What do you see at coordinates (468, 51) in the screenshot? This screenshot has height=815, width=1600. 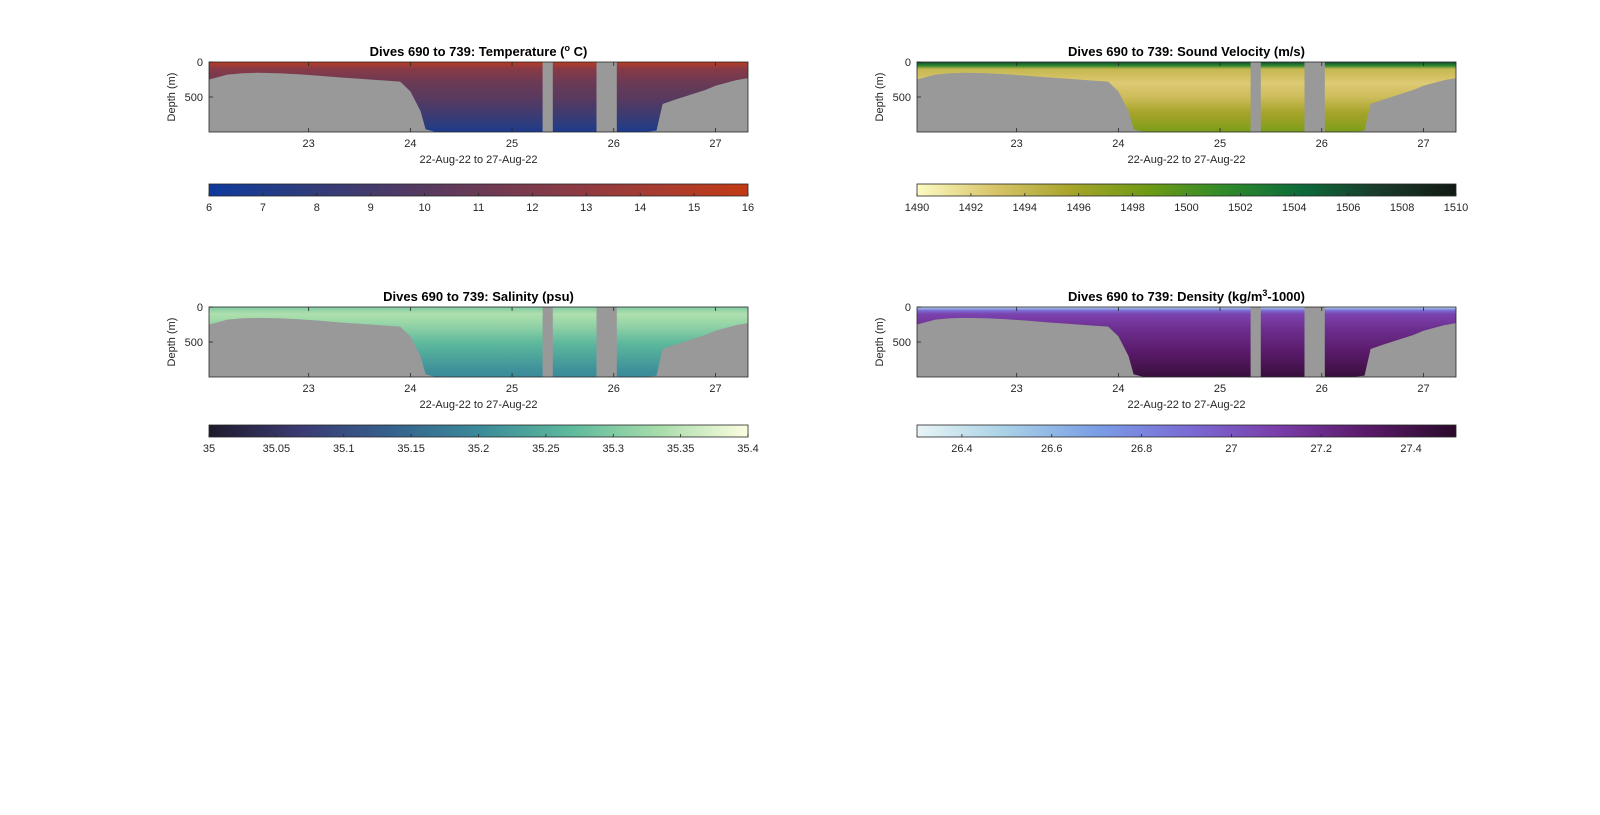 I see `title-text: Dives 690 to 739: Temperature (` at bounding box center [468, 51].